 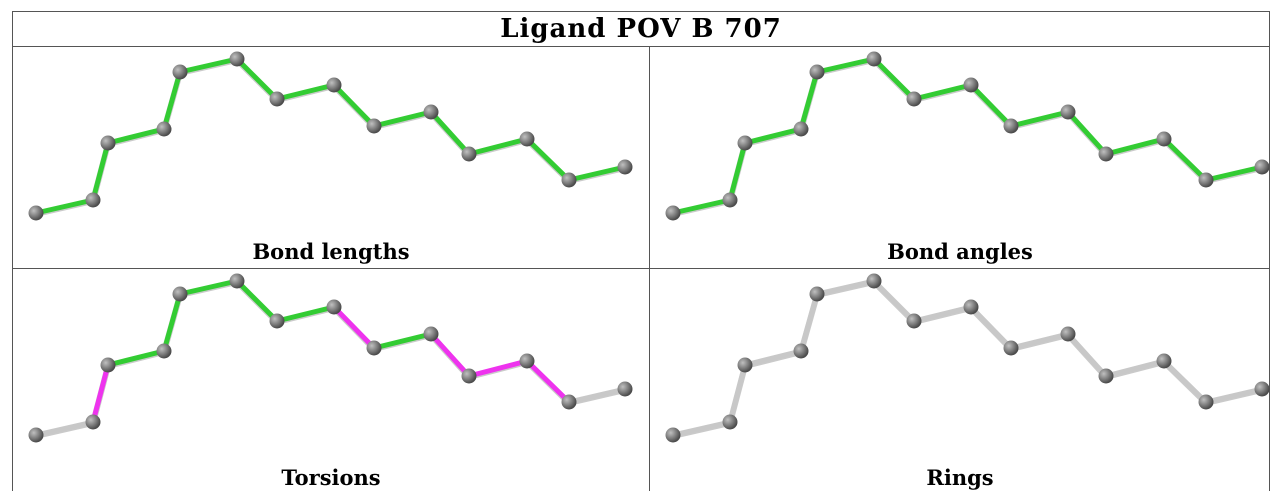 What do you see at coordinates (641, 29) in the screenshot?
I see `figure-title: Ligand POV B 707` at bounding box center [641, 29].